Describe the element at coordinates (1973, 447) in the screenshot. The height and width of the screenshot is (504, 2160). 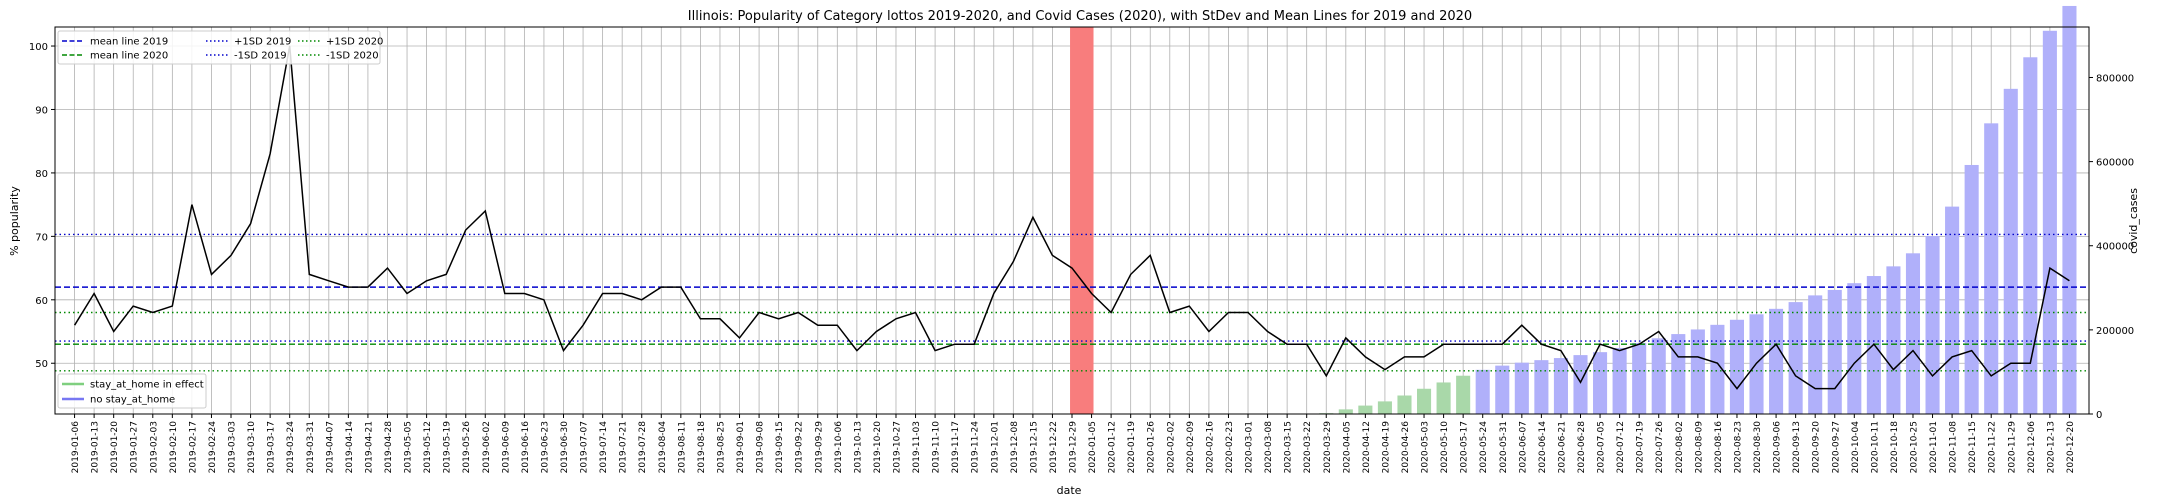
I see `x-tick-label: 2020-11-15` at that location.